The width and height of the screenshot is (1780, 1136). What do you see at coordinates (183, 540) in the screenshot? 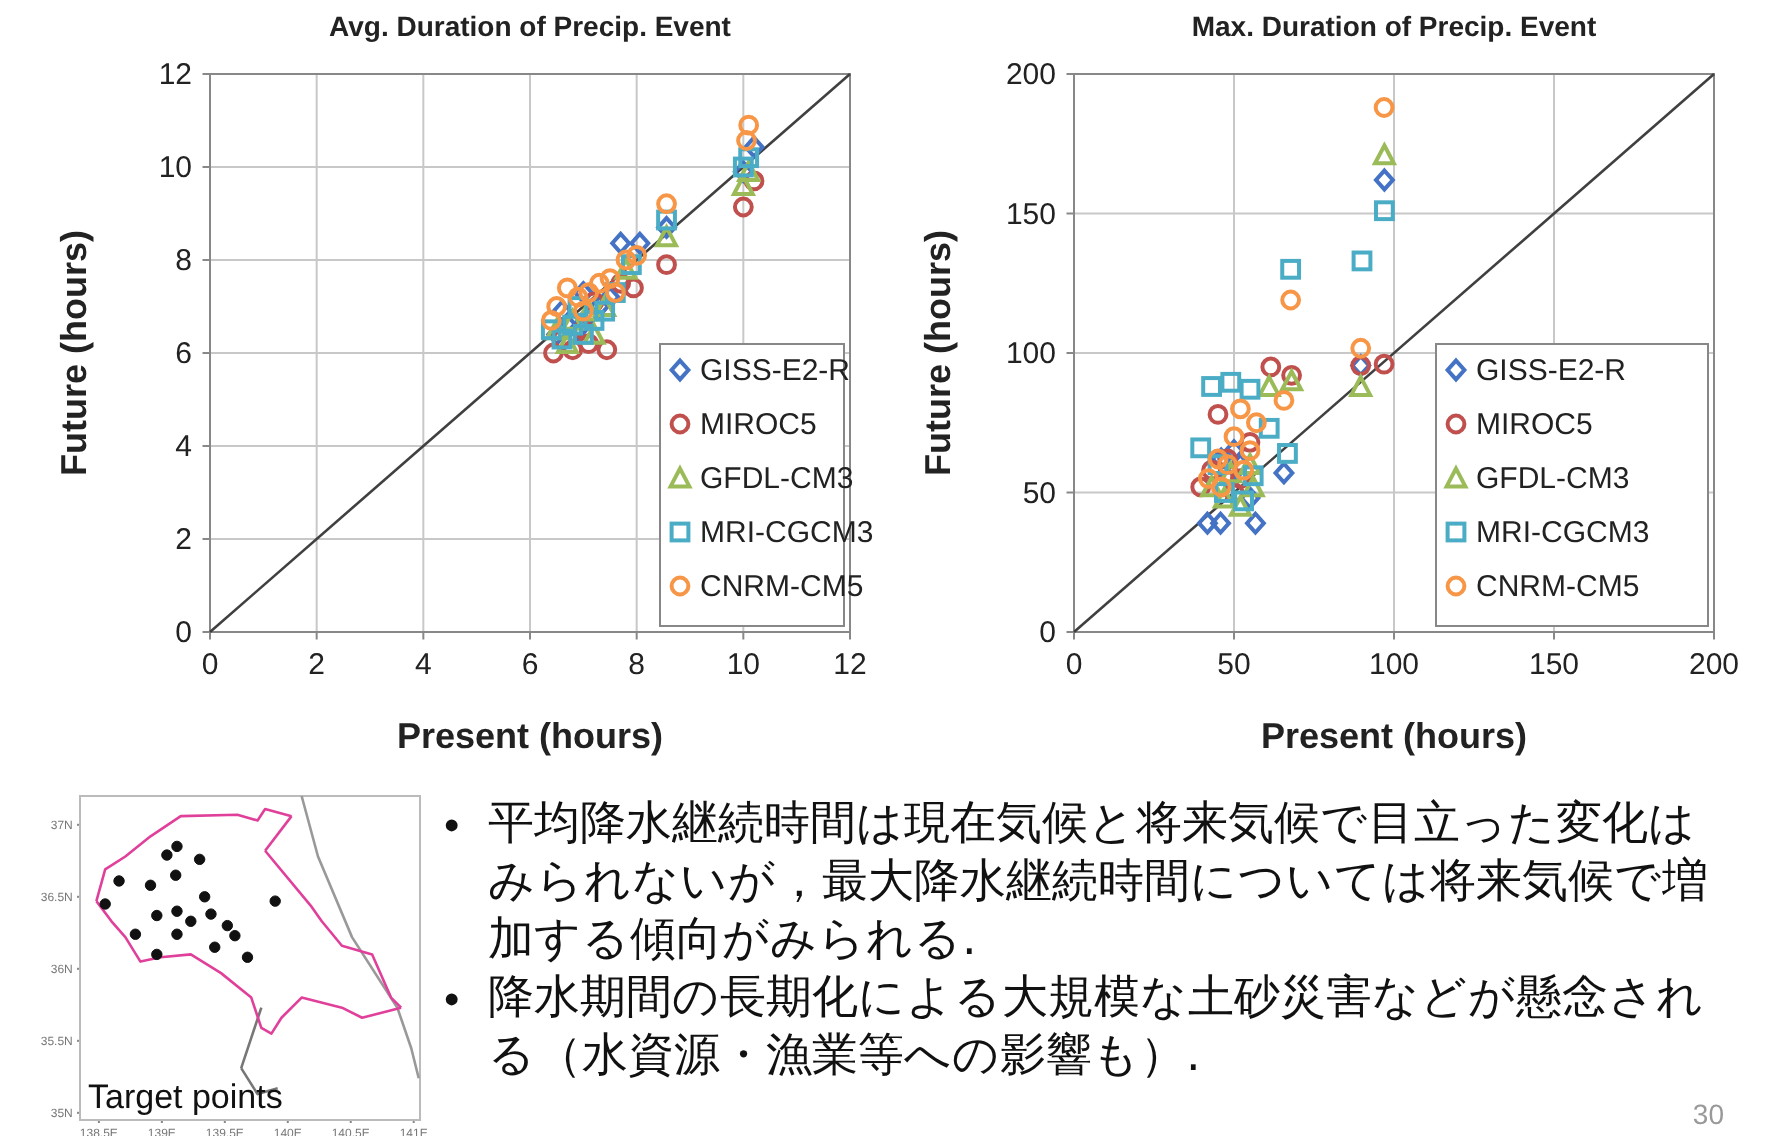
I see `y-tick-label: 2` at bounding box center [183, 540].